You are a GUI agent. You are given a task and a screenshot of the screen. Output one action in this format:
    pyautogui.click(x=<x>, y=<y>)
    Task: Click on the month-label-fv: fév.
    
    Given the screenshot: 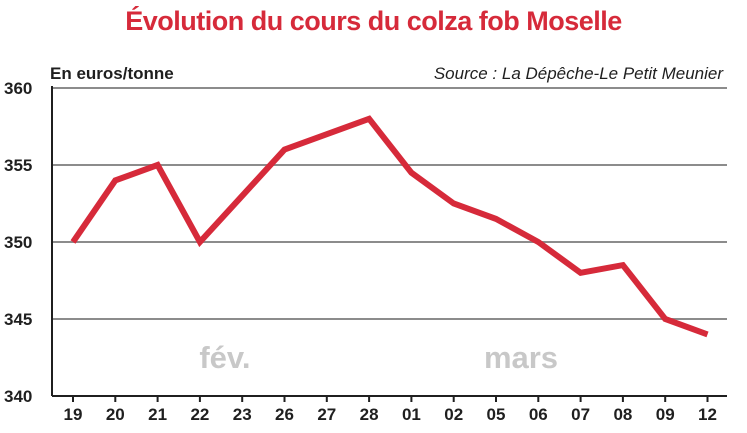 What is the action you would take?
    pyautogui.click(x=224, y=357)
    